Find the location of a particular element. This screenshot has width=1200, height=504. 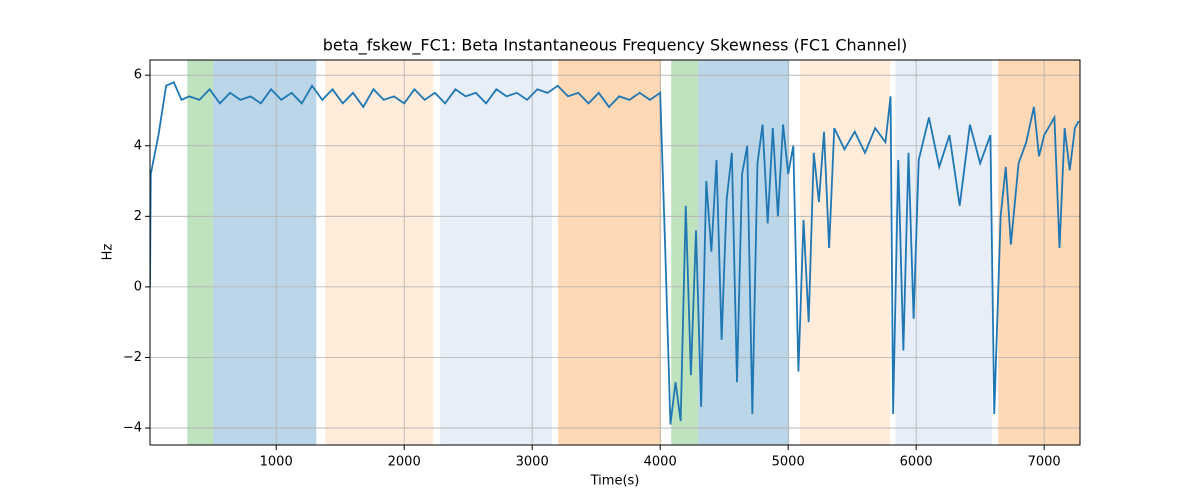

y-tick-label: 0 is located at coordinates (138, 286).